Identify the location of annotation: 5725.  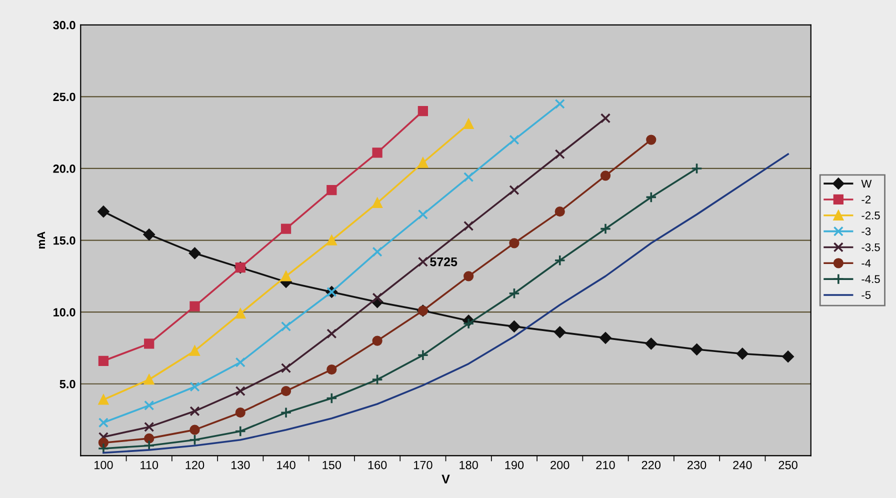
(444, 261).